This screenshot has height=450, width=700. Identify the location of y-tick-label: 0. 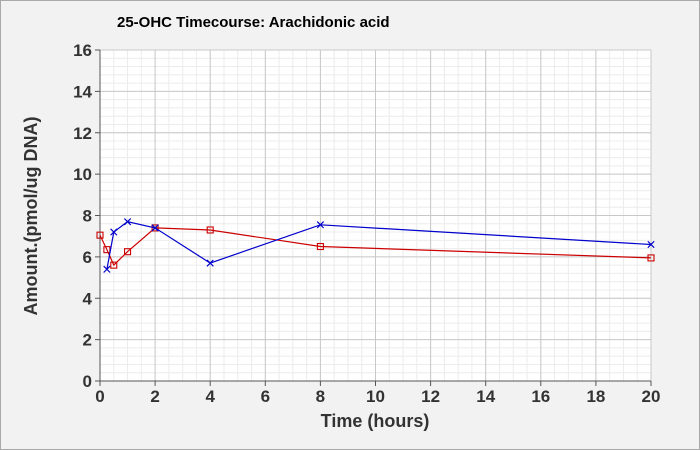
(87, 381).